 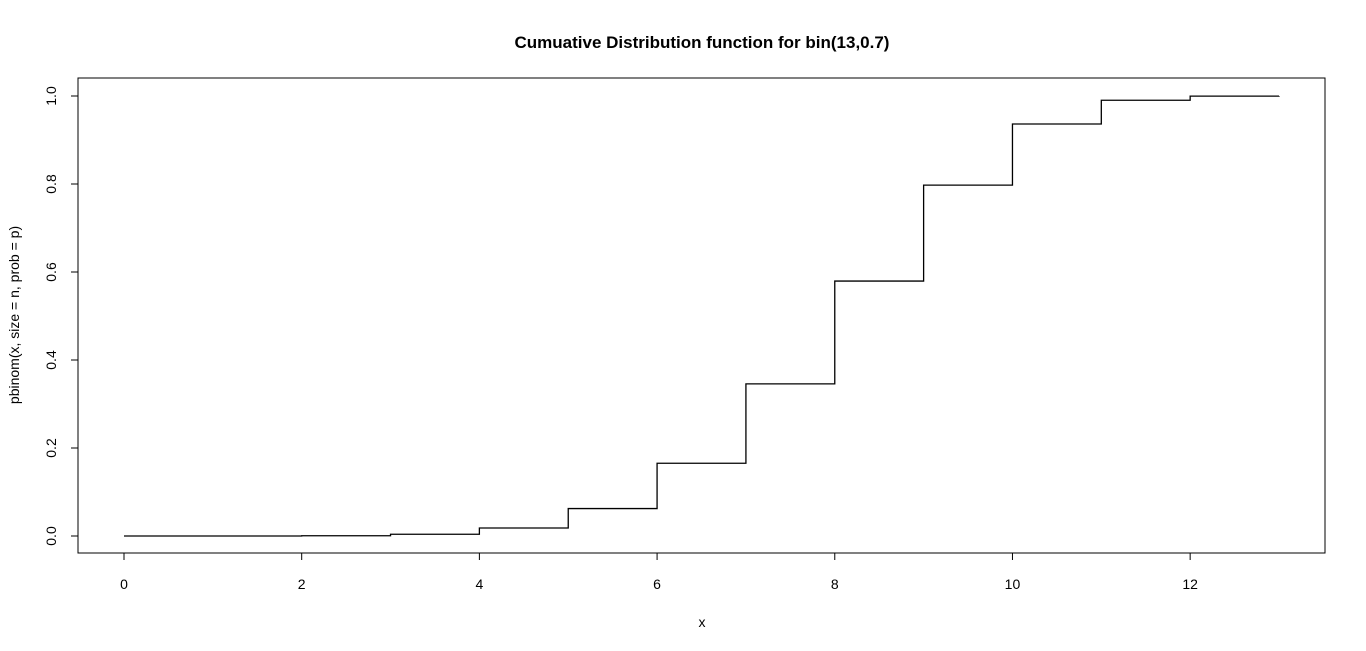 What do you see at coordinates (124, 584) in the screenshot?
I see `x-tick-label: 0` at bounding box center [124, 584].